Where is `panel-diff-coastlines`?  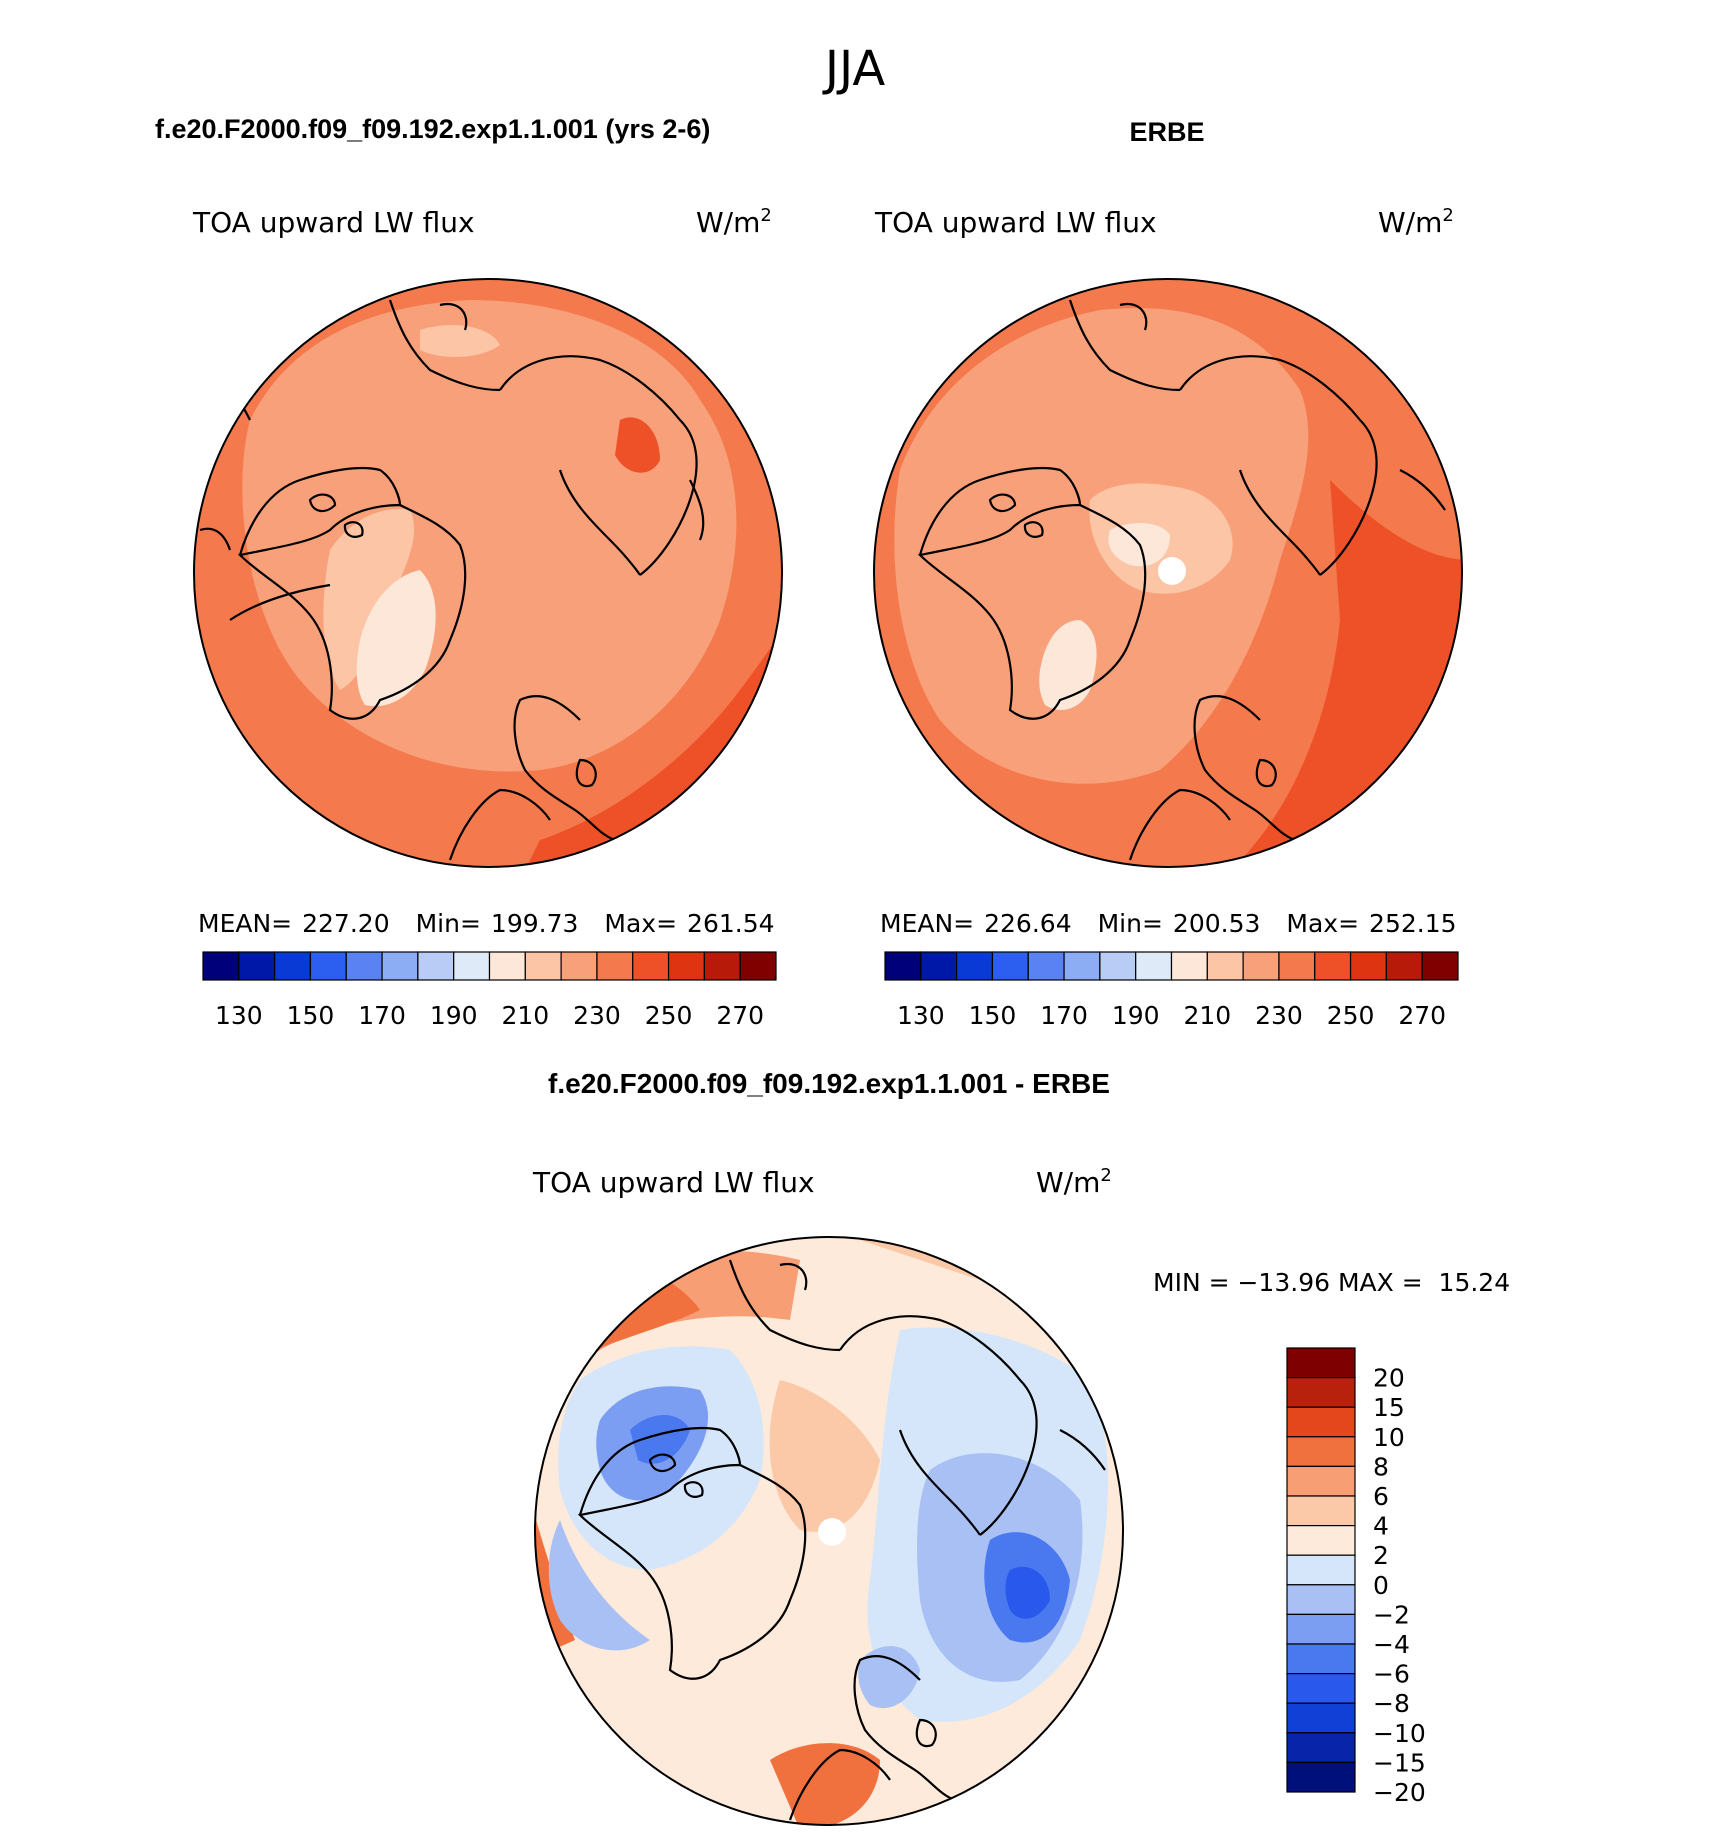
panel-diff-coastlines is located at coordinates (841, 1540).